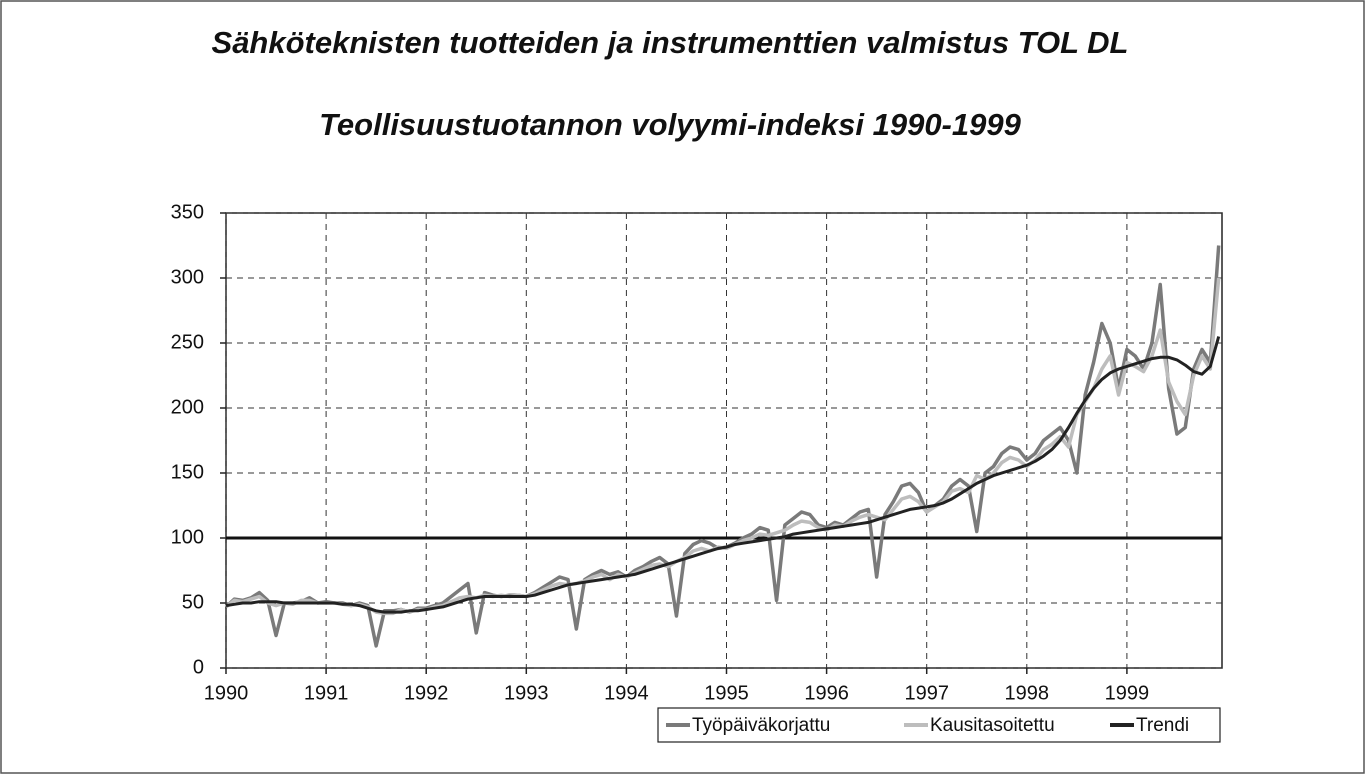 The width and height of the screenshot is (1366, 779). Describe the element at coordinates (187, 472) in the screenshot. I see `y-tick-label: 150` at that location.